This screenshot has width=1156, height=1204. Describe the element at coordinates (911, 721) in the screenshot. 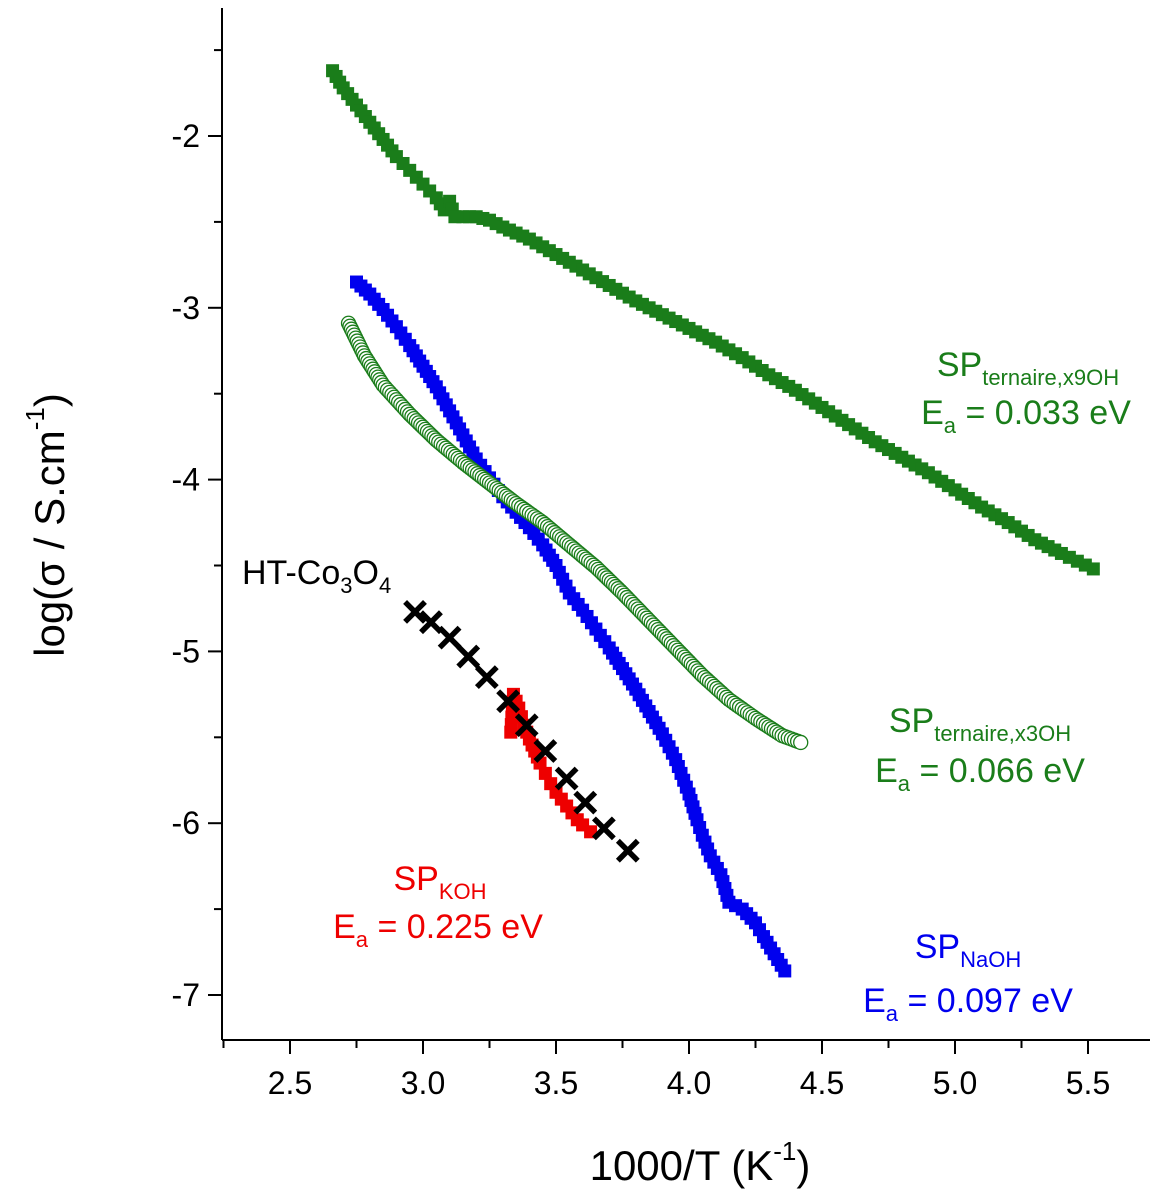

I see `annotation-ternaire-x3-main: SP` at that location.